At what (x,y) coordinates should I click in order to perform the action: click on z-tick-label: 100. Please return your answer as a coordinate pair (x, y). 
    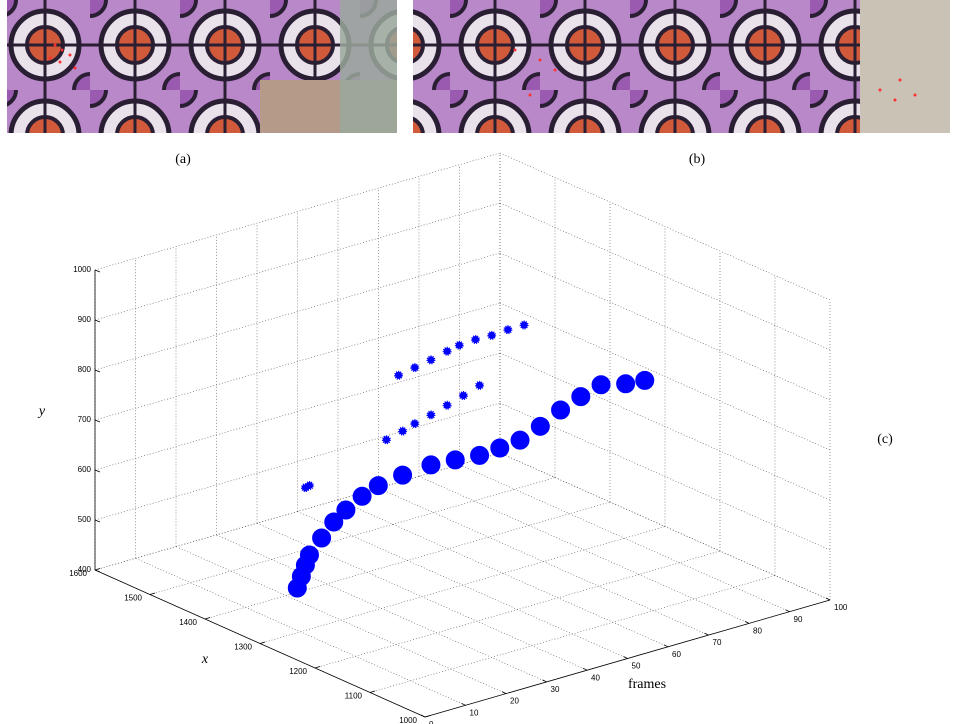
    Looking at the image, I should click on (841, 607).